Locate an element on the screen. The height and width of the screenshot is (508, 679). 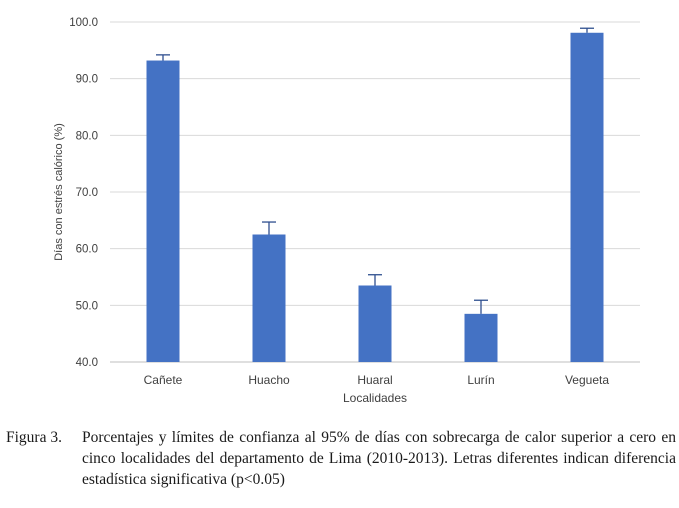
y-tick-labels: 40.0 50.0 60.0 70.0 80.0 90.0 100.0 is located at coordinates (83, 193).